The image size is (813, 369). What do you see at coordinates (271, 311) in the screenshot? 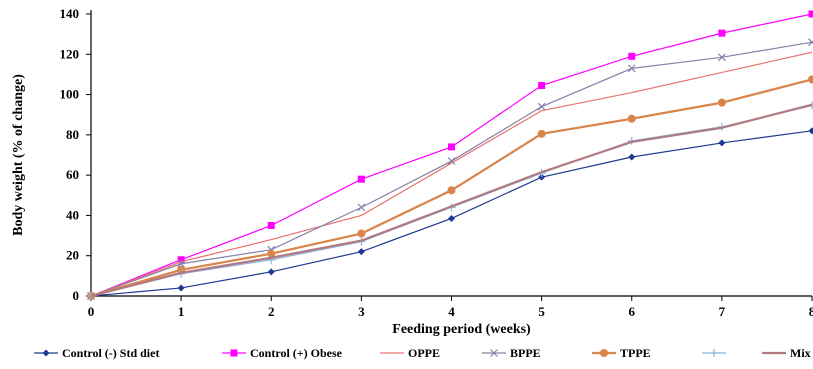
I see `x-tick-label: 2` at bounding box center [271, 311].